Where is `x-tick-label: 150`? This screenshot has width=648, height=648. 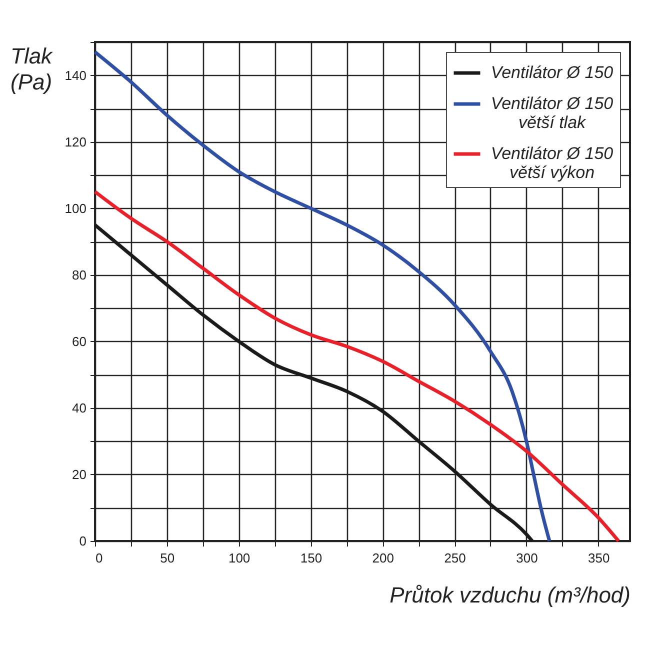 x-tick-label: 150 is located at coordinates (311, 558).